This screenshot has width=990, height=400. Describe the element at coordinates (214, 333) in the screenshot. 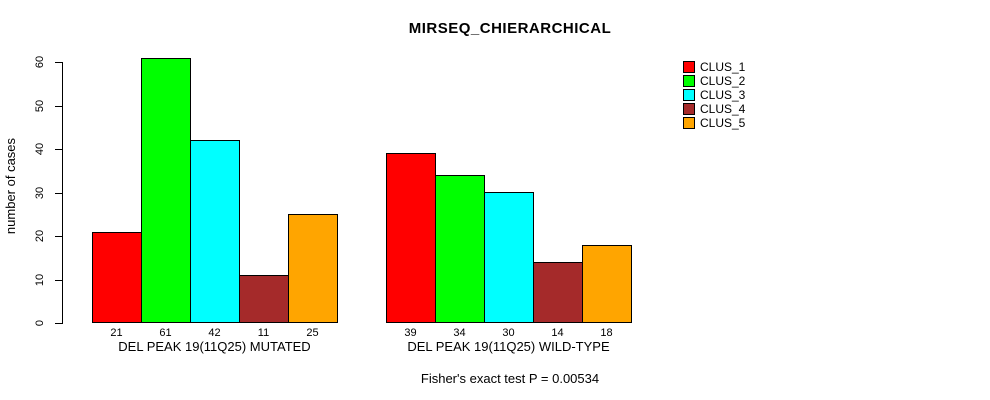

I see `bar-value-label: 42` at that location.